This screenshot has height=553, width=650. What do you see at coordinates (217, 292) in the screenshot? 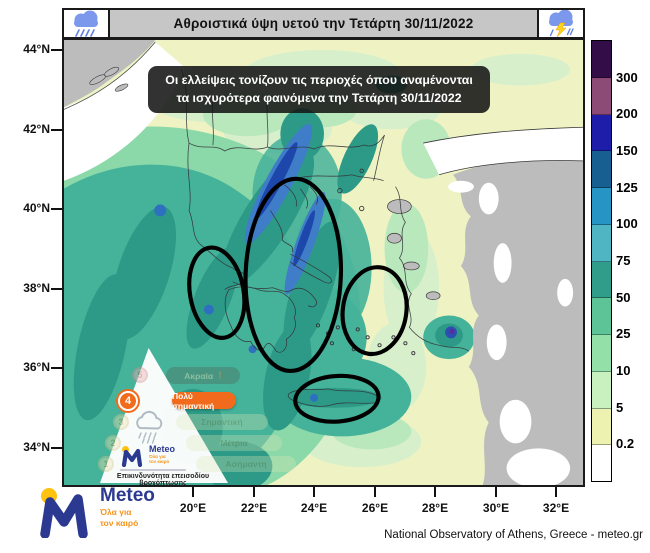
I see `highlight-ellipse-west` at bounding box center [217, 292].